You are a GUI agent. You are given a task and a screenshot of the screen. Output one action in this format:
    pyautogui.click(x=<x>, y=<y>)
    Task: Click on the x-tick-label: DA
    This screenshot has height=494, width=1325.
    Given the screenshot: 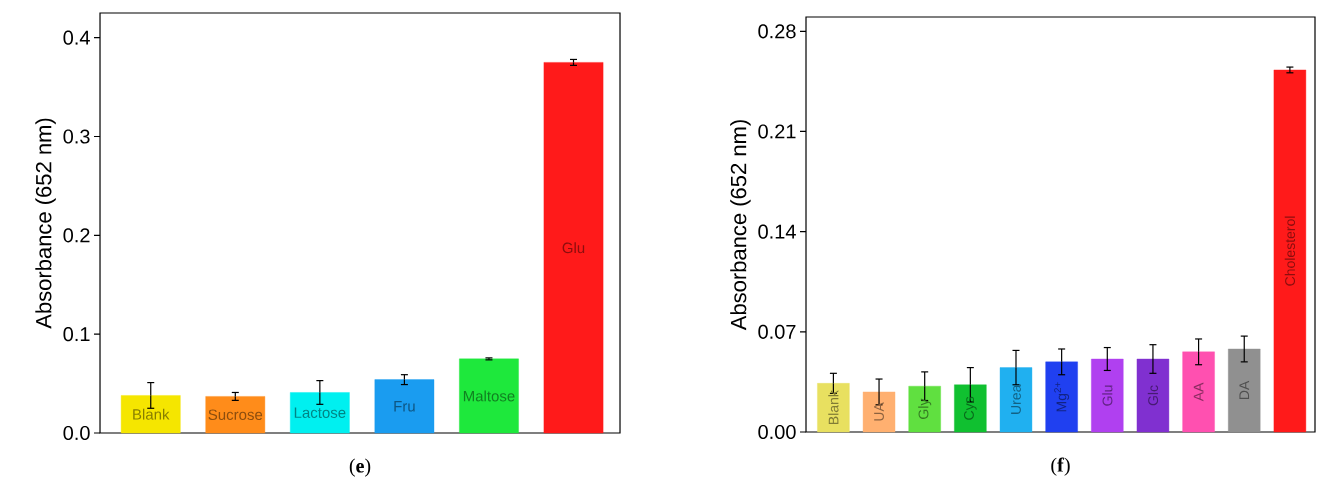 What is the action you would take?
    pyautogui.click(x=1244, y=390)
    